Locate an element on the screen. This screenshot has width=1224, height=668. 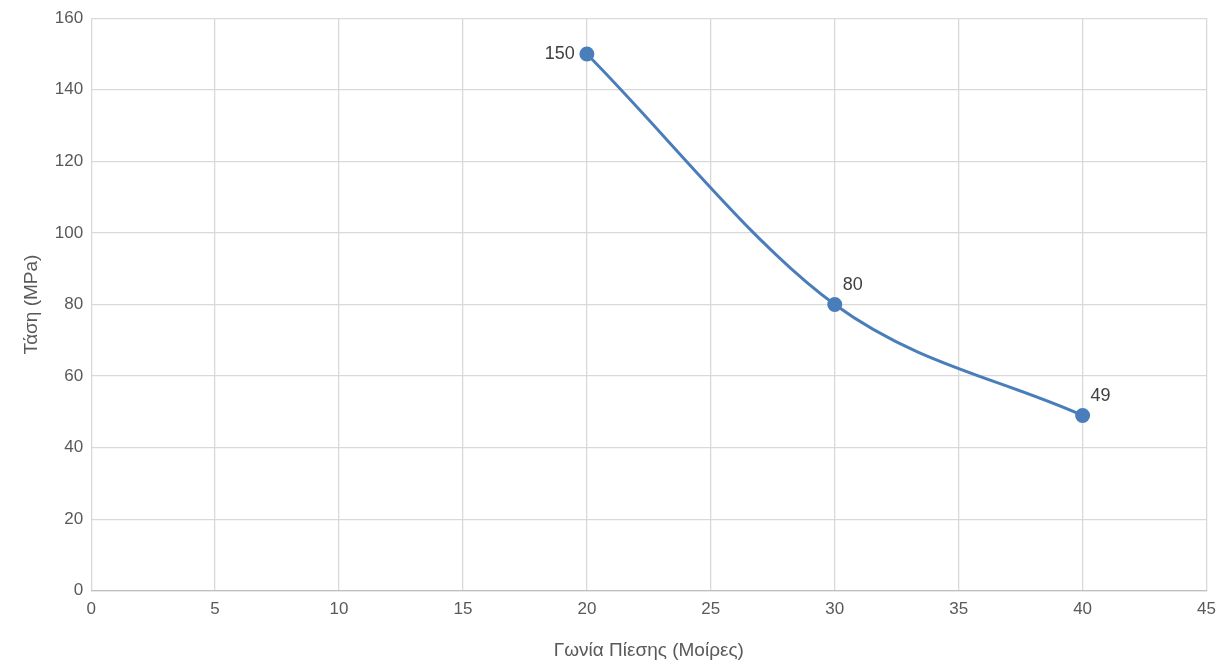
x-axis-title: Γωνία Πίεσης (Μοίρες) is located at coordinates (648, 649).